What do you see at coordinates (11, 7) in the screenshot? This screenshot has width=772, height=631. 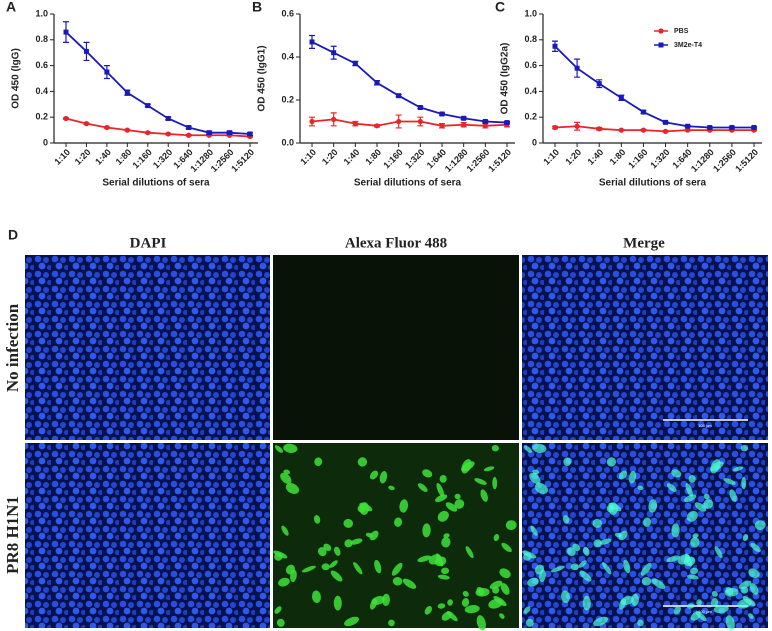 I see `panel-label: A` at bounding box center [11, 7].